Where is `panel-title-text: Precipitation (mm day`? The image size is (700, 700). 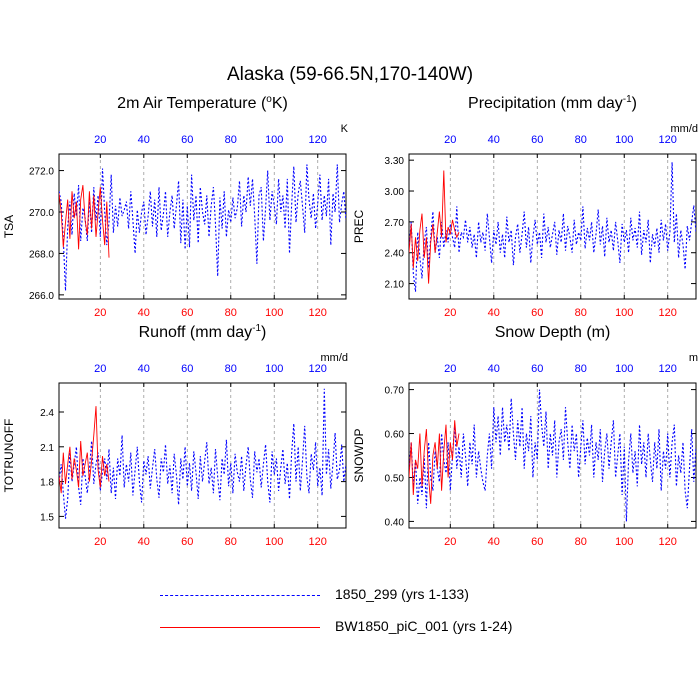
panel-title-text: Precipitation (mm day is located at coordinates (545, 103).